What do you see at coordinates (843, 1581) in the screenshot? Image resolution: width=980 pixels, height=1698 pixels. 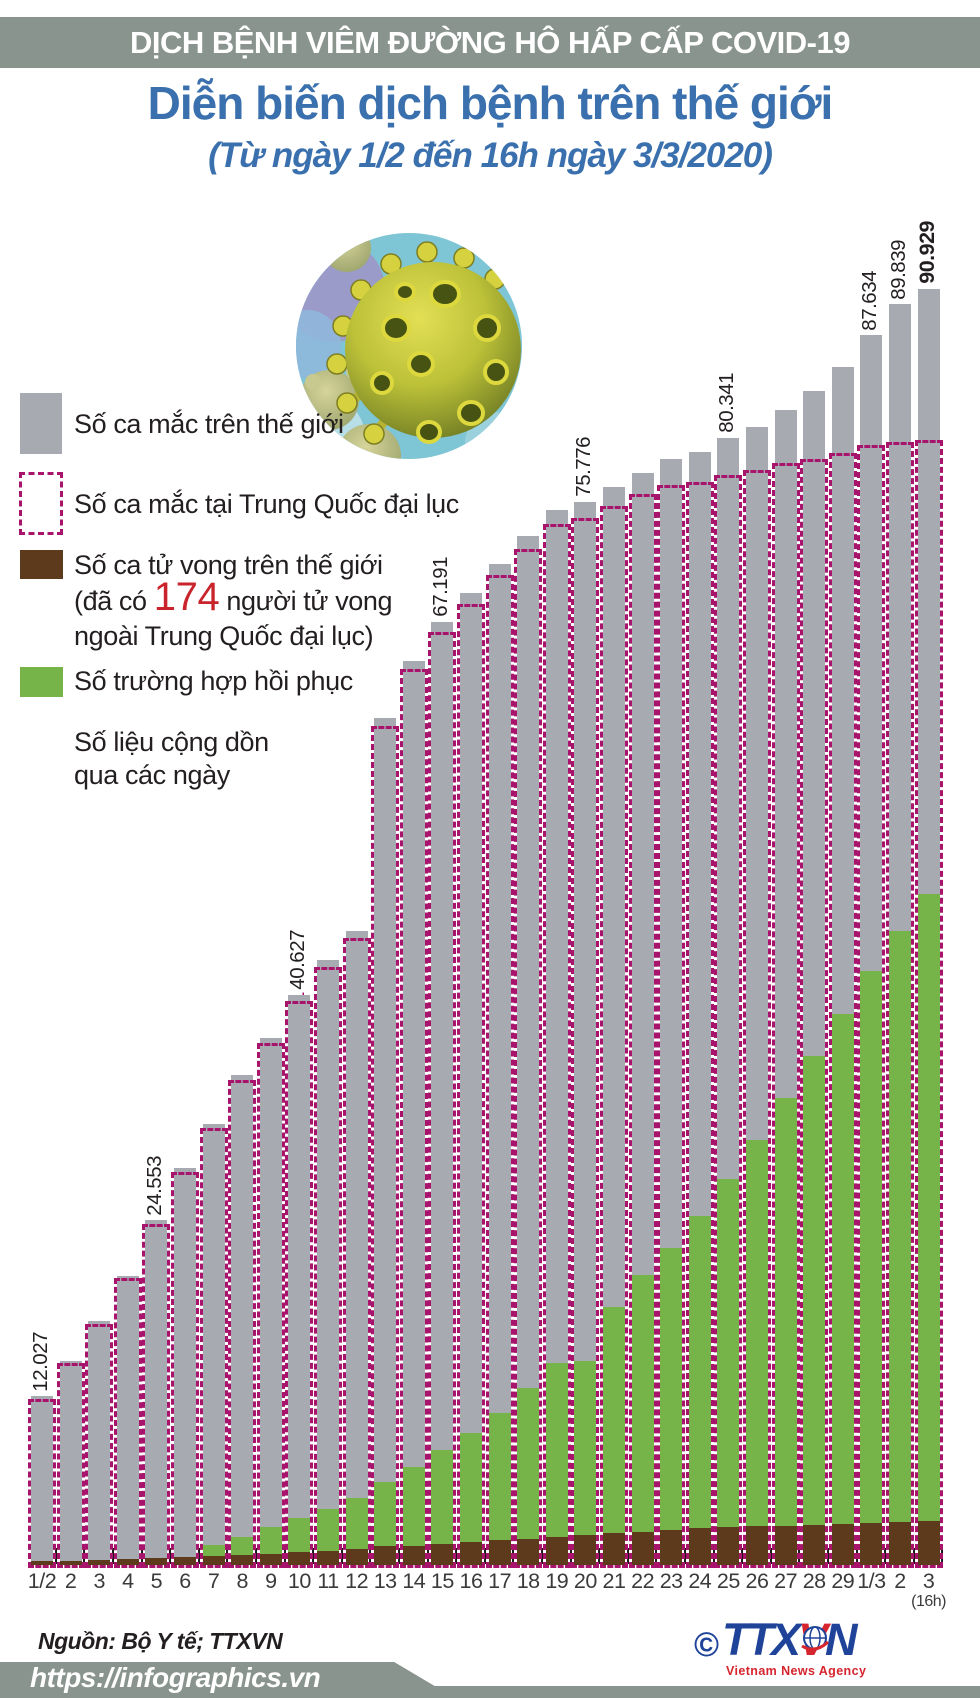 I see `x-axis-label: 29` at bounding box center [843, 1581].